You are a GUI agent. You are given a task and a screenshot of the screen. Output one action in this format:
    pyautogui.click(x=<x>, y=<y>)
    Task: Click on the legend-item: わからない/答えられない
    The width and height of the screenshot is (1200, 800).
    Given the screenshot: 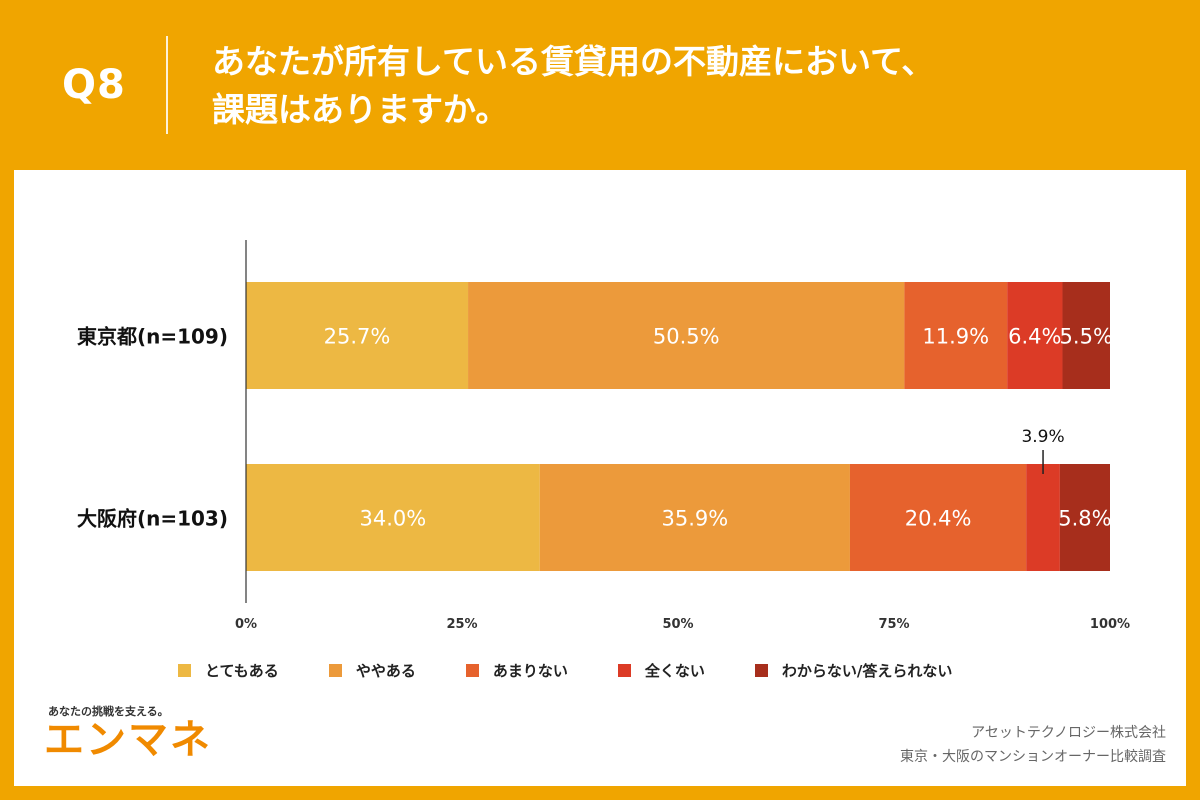 What is the action you would take?
    pyautogui.click(x=853, y=670)
    